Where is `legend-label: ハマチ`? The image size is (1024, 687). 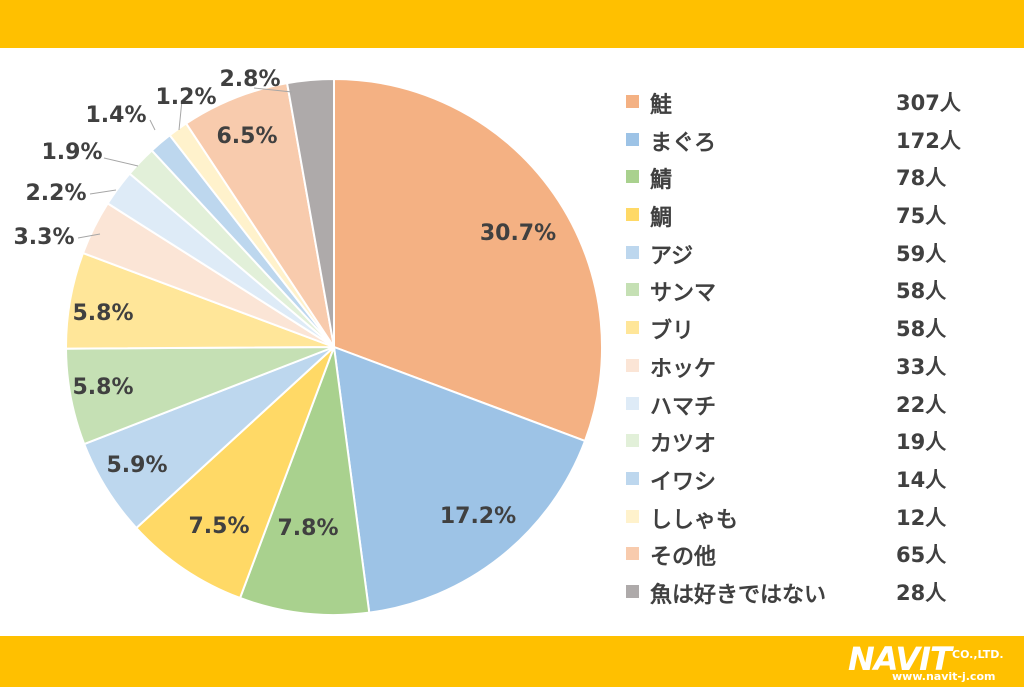 legend-label: ハマチ is located at coordinates (683, 407).